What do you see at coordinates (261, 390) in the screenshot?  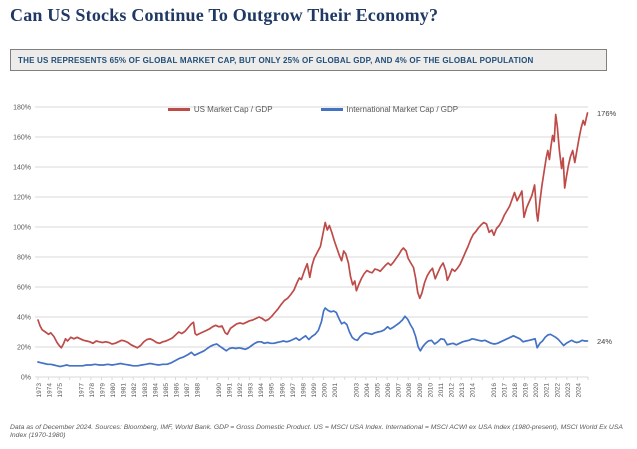 I see `x-axis-label: 1994` at bounding box center [261, 390].